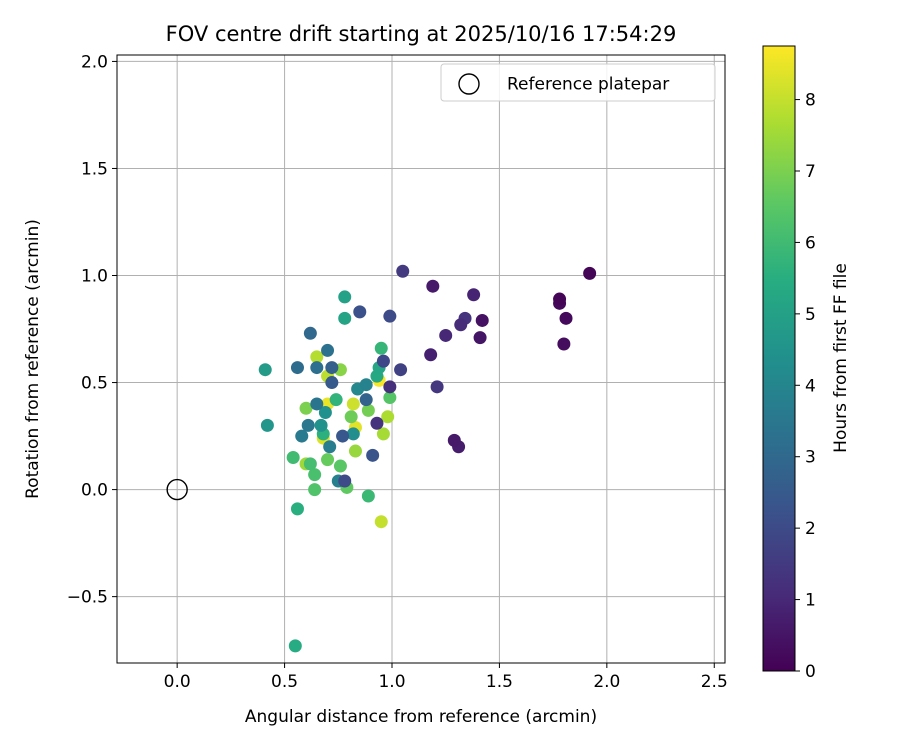 The width and height of the screenshot is (900, 750). I want to click on legend-marker-icon, so click(469, 84).